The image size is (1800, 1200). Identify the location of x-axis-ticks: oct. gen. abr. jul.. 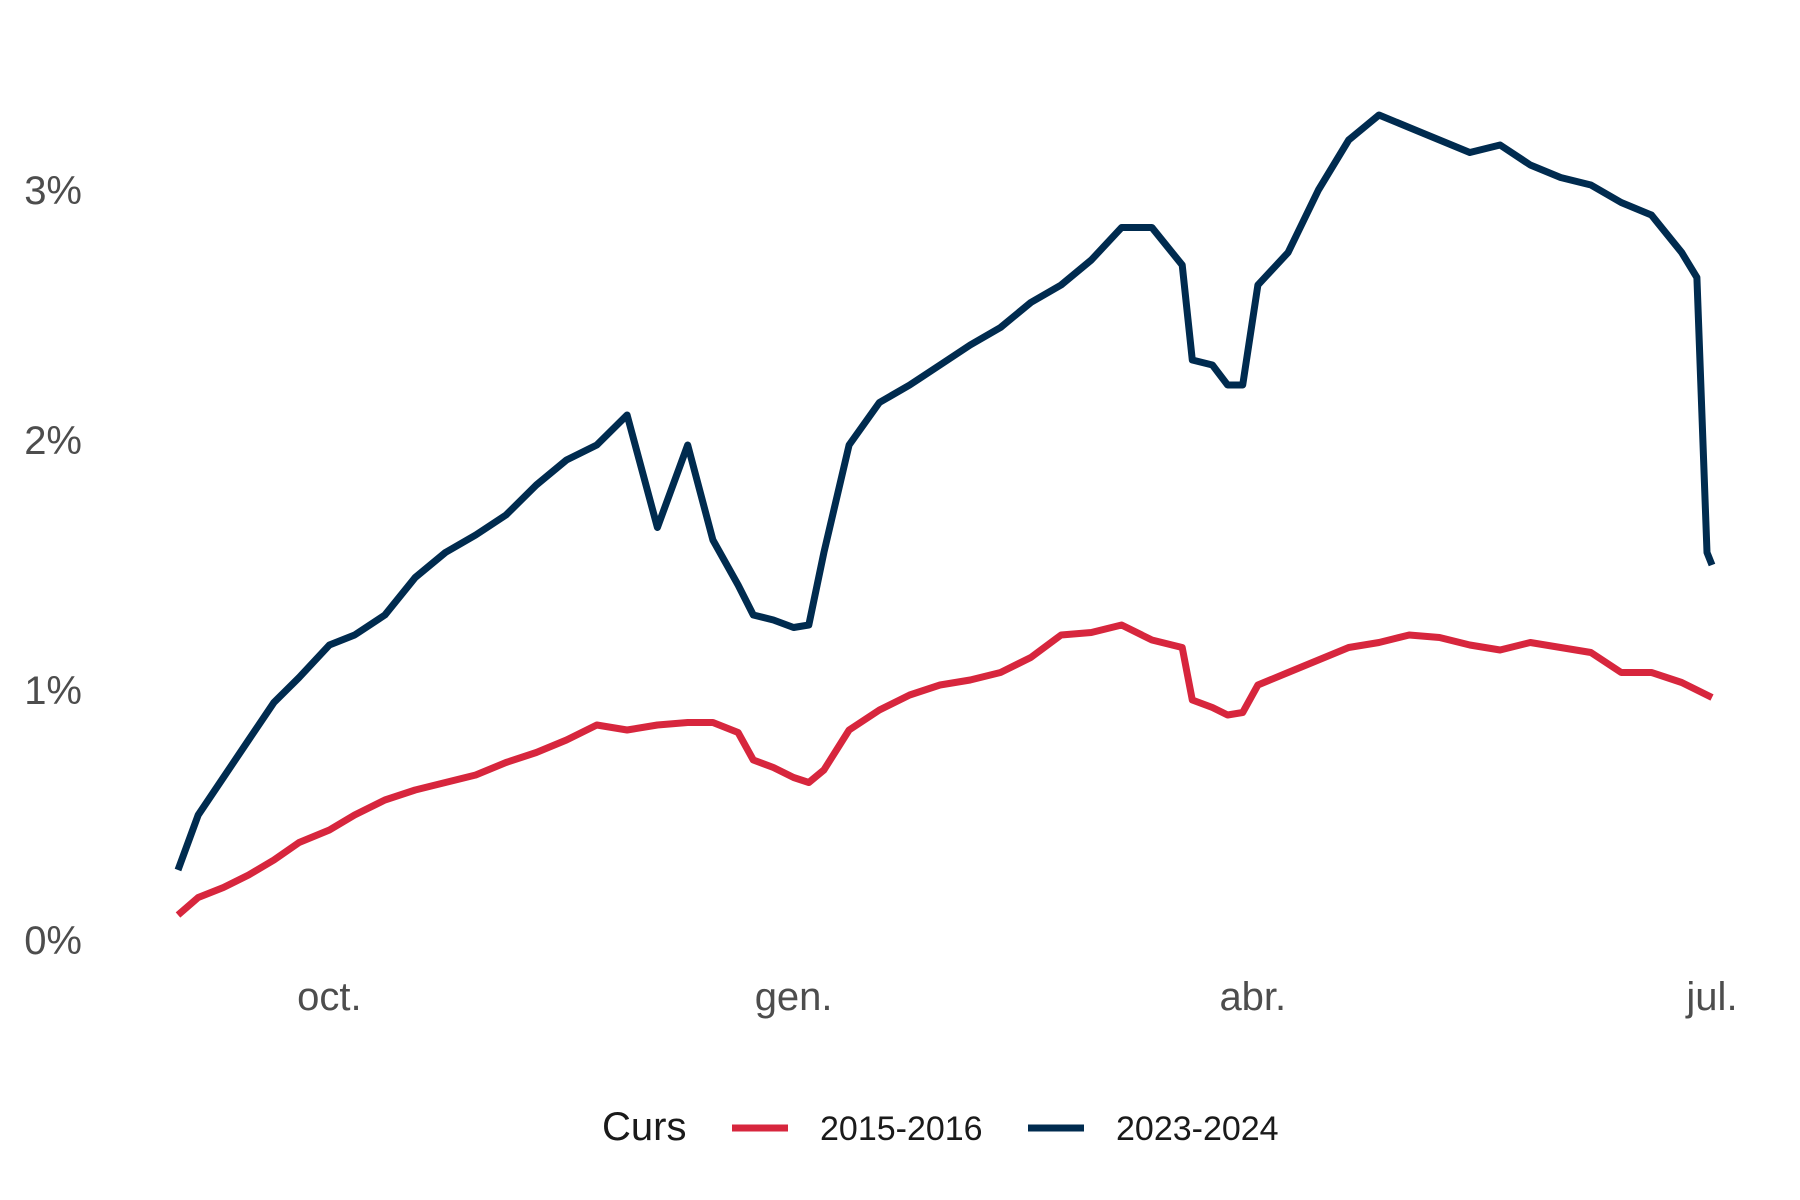
(1017, 997).